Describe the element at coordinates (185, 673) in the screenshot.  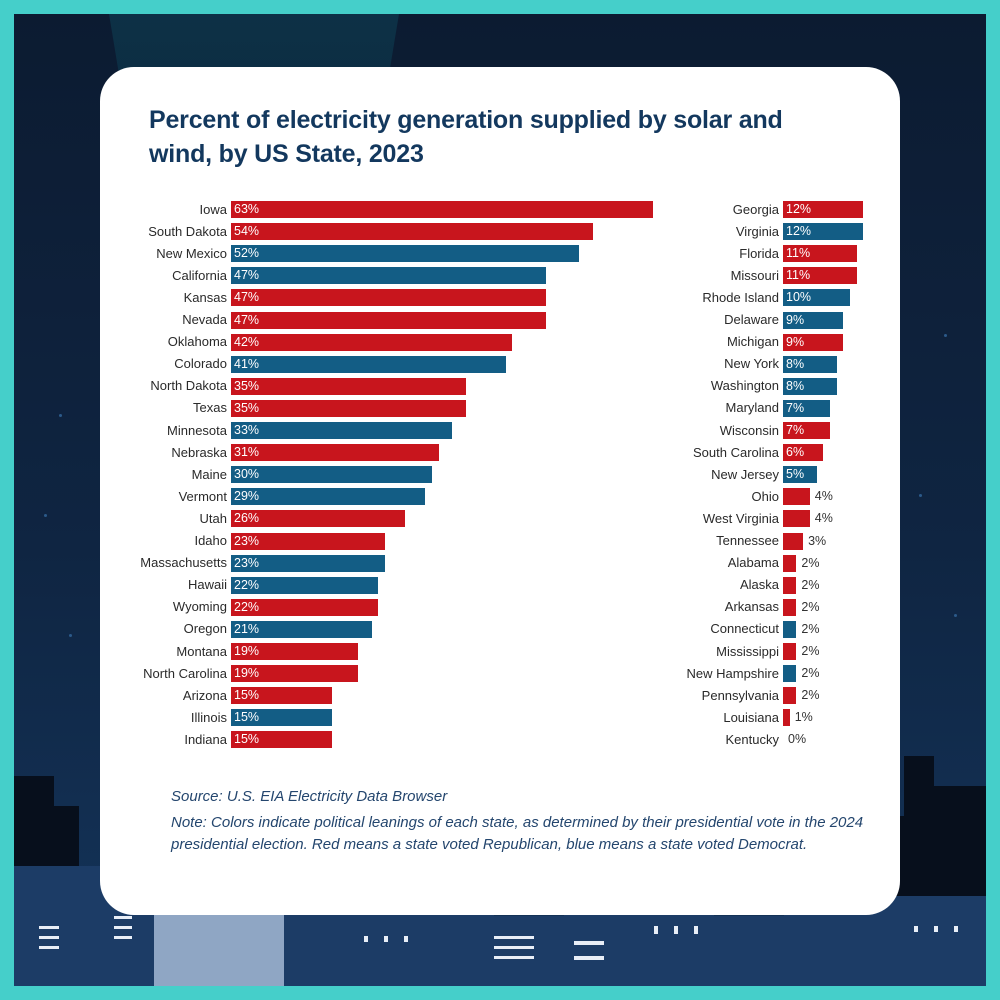
I see `state-label: North Carolina` at that location.